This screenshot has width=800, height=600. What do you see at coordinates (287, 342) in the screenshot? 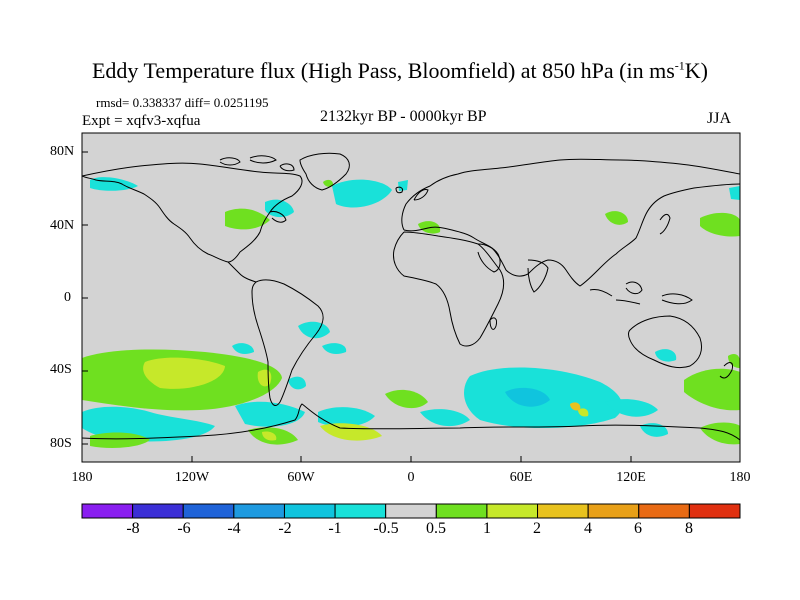
I see `coast-south-america` at bounding box center [287, 342].